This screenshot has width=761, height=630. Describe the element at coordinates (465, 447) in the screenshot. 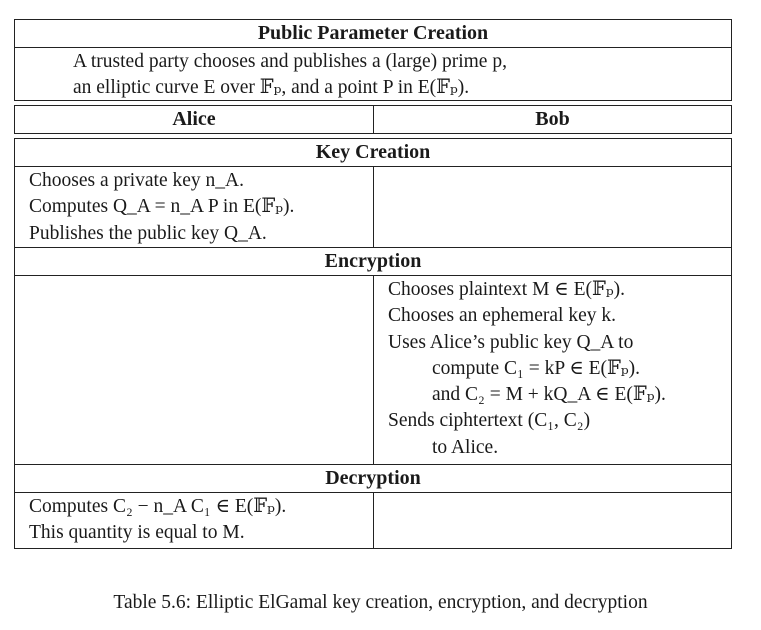

I see `bob-step: to Alice.` at that location.